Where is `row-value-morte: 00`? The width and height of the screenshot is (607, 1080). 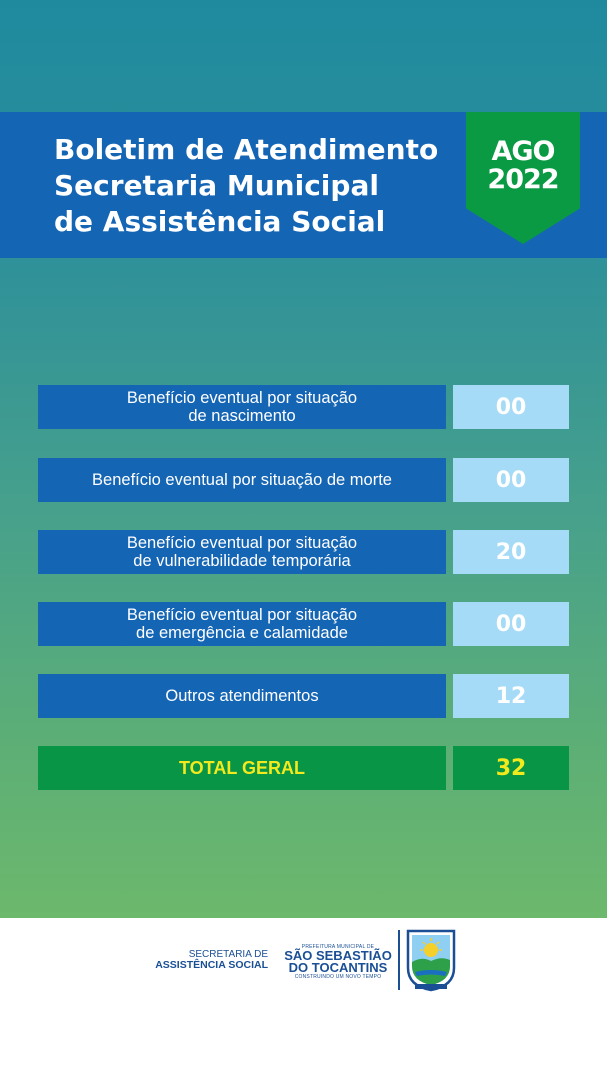 row-value-morte: 00 is located at coordinates (511, 480).